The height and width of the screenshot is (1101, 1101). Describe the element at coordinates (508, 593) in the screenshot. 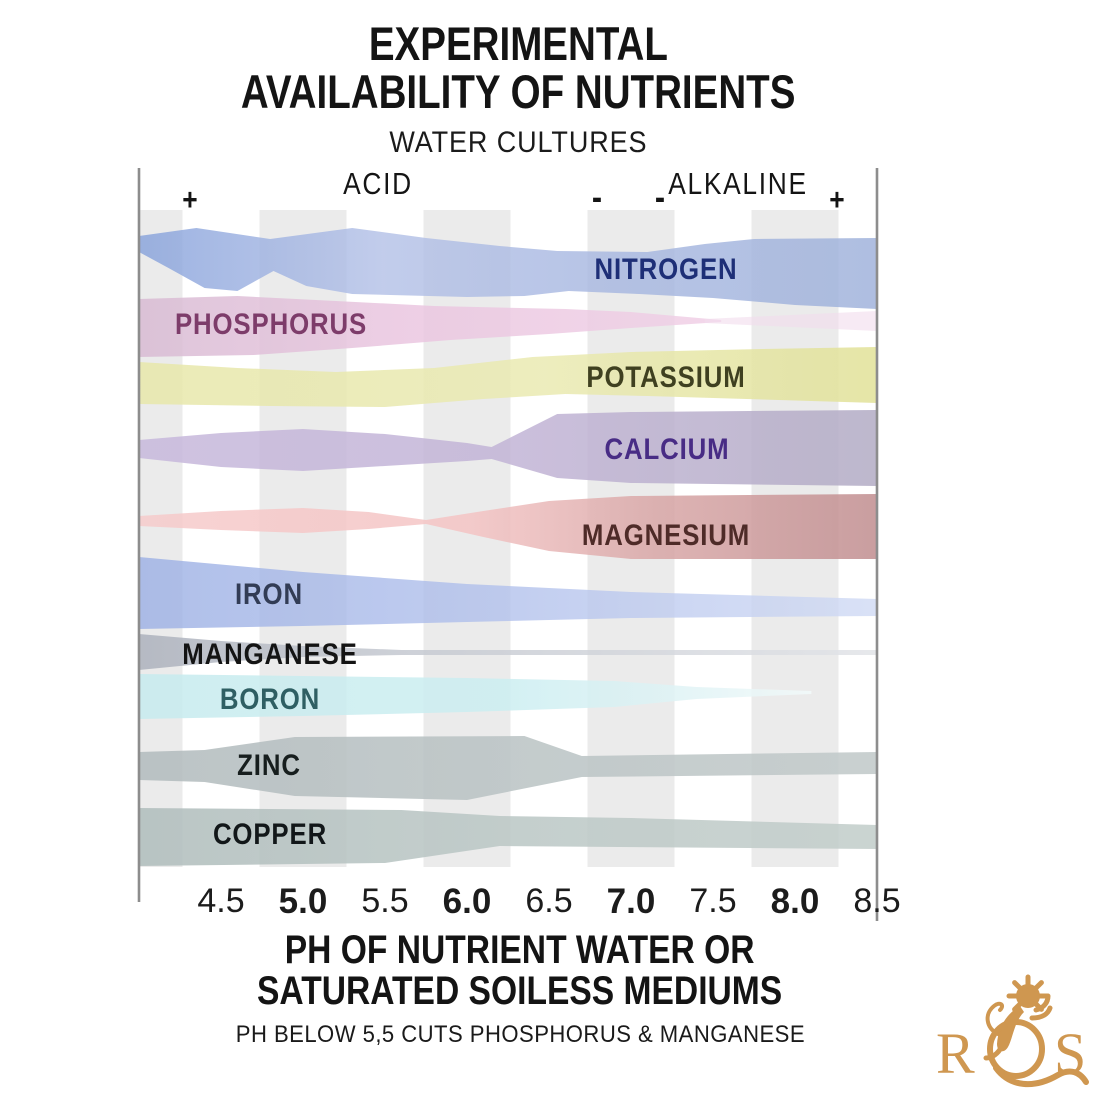

I see `band-iron` at that location.